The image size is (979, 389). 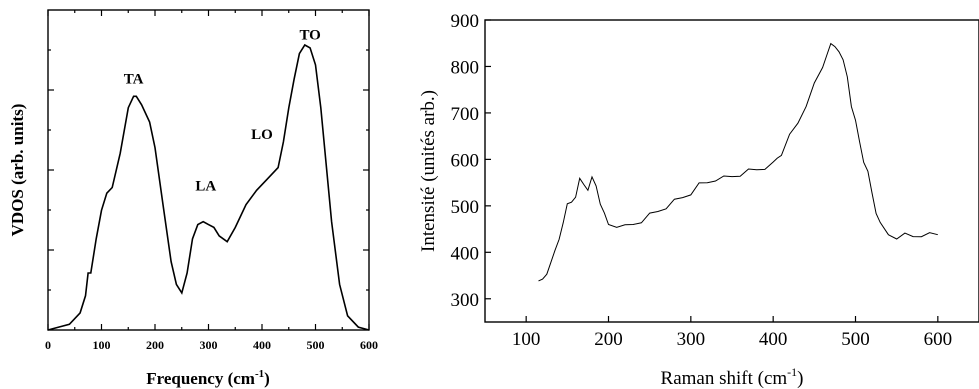 What do you see at coordinates (259, 374) in the screenshot?
I see `vdos-x-axis-label-sup: -1` at bounding box center [259, 374].